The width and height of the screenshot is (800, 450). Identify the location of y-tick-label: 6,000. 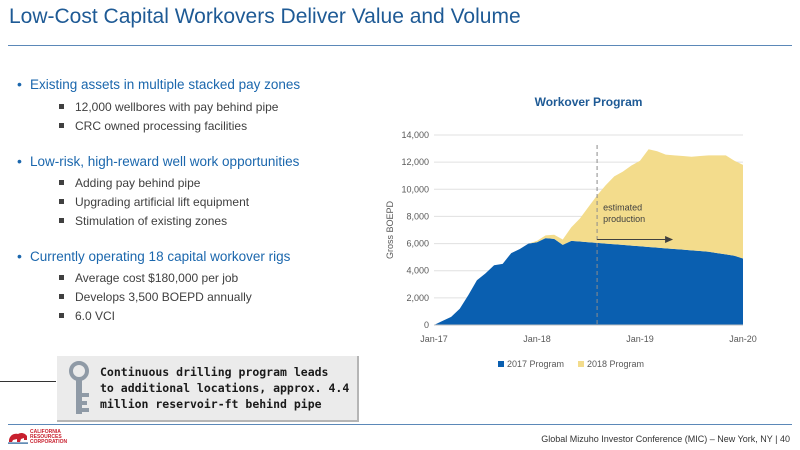
(417, 244).